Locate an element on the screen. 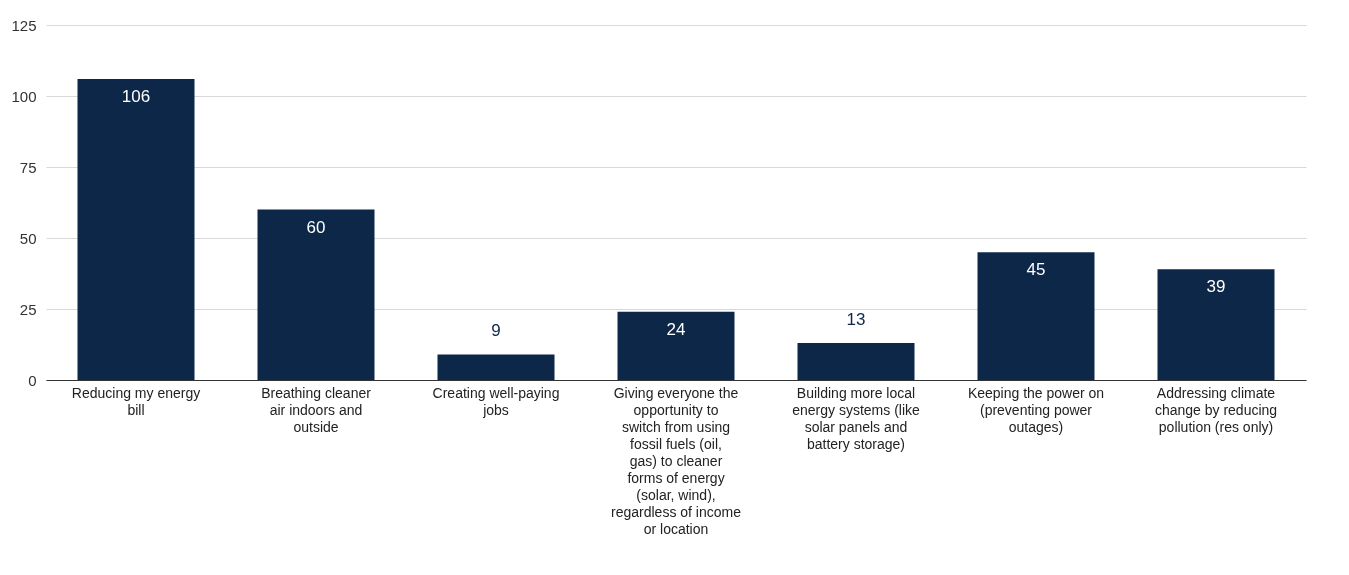 The height and width of the screenshot is (575, 1349). data-label: 60 is located at coordinates (316, 227).